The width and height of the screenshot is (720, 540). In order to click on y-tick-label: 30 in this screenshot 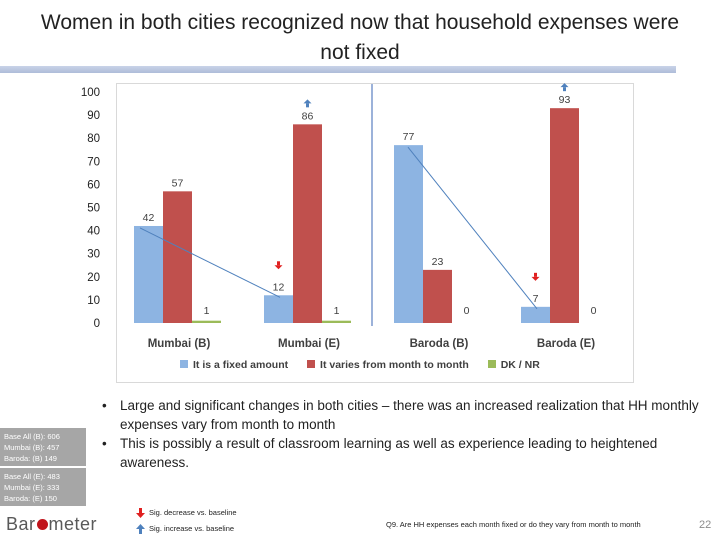, I will do `click(93, 255)`.